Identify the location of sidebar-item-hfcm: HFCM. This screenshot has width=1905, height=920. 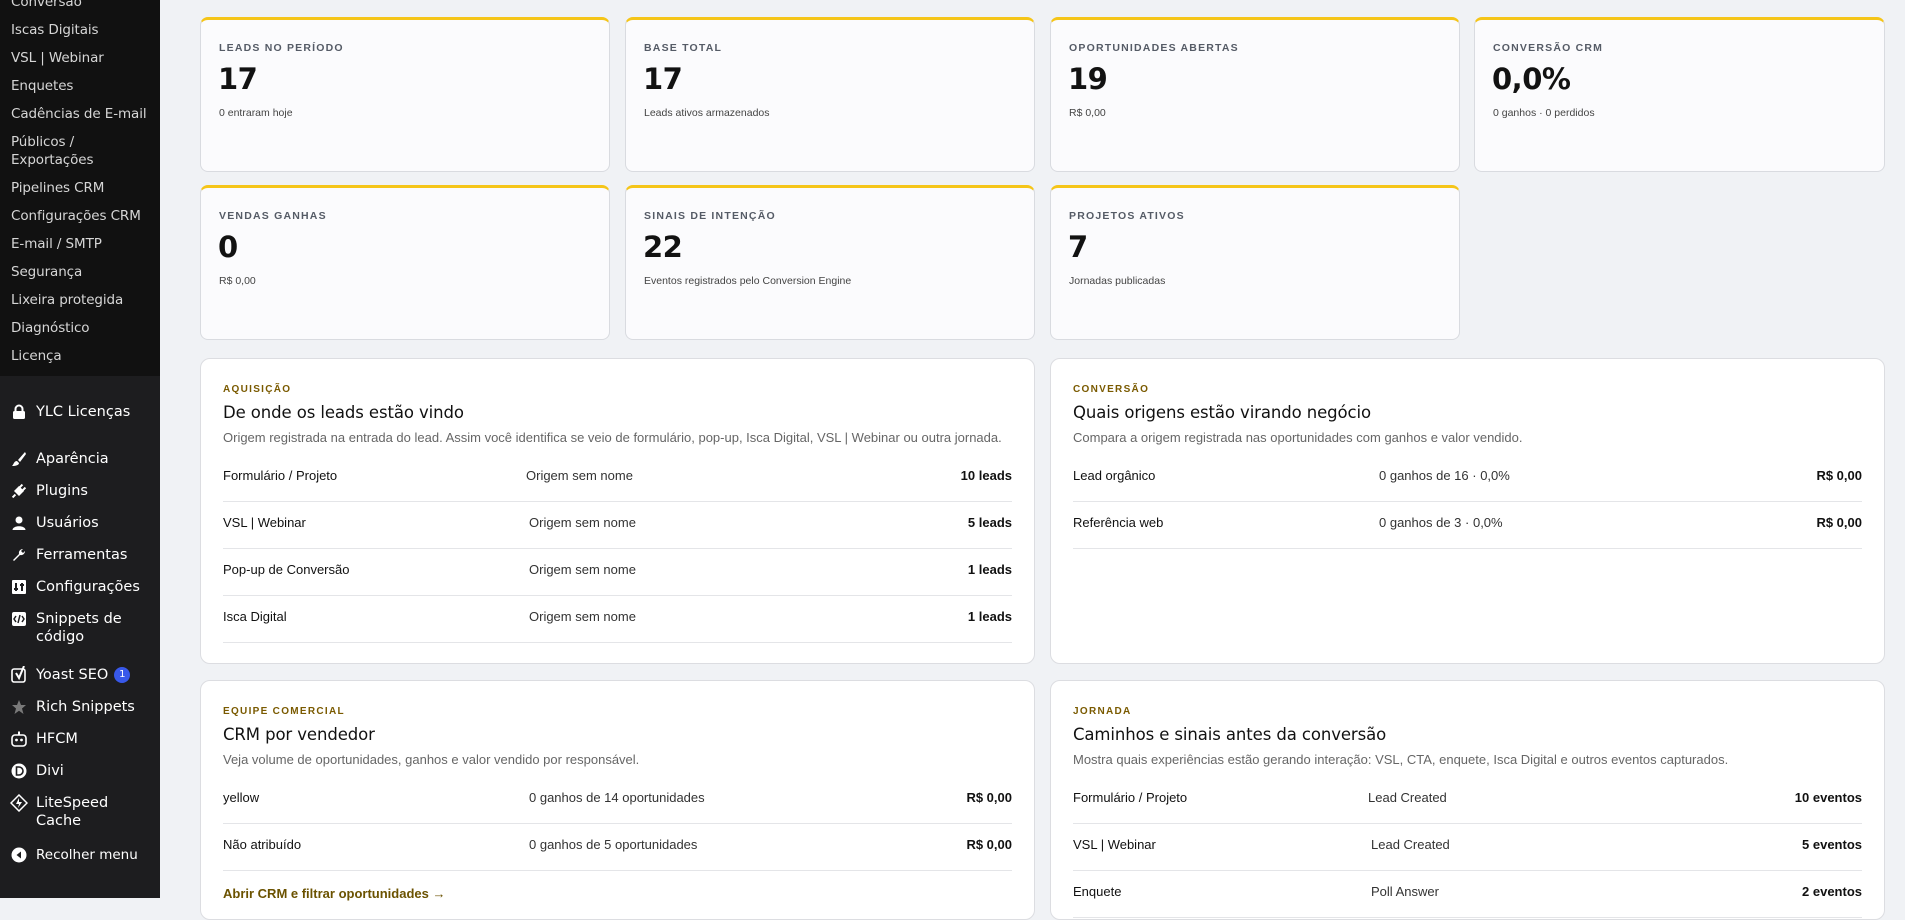
(80, 739).